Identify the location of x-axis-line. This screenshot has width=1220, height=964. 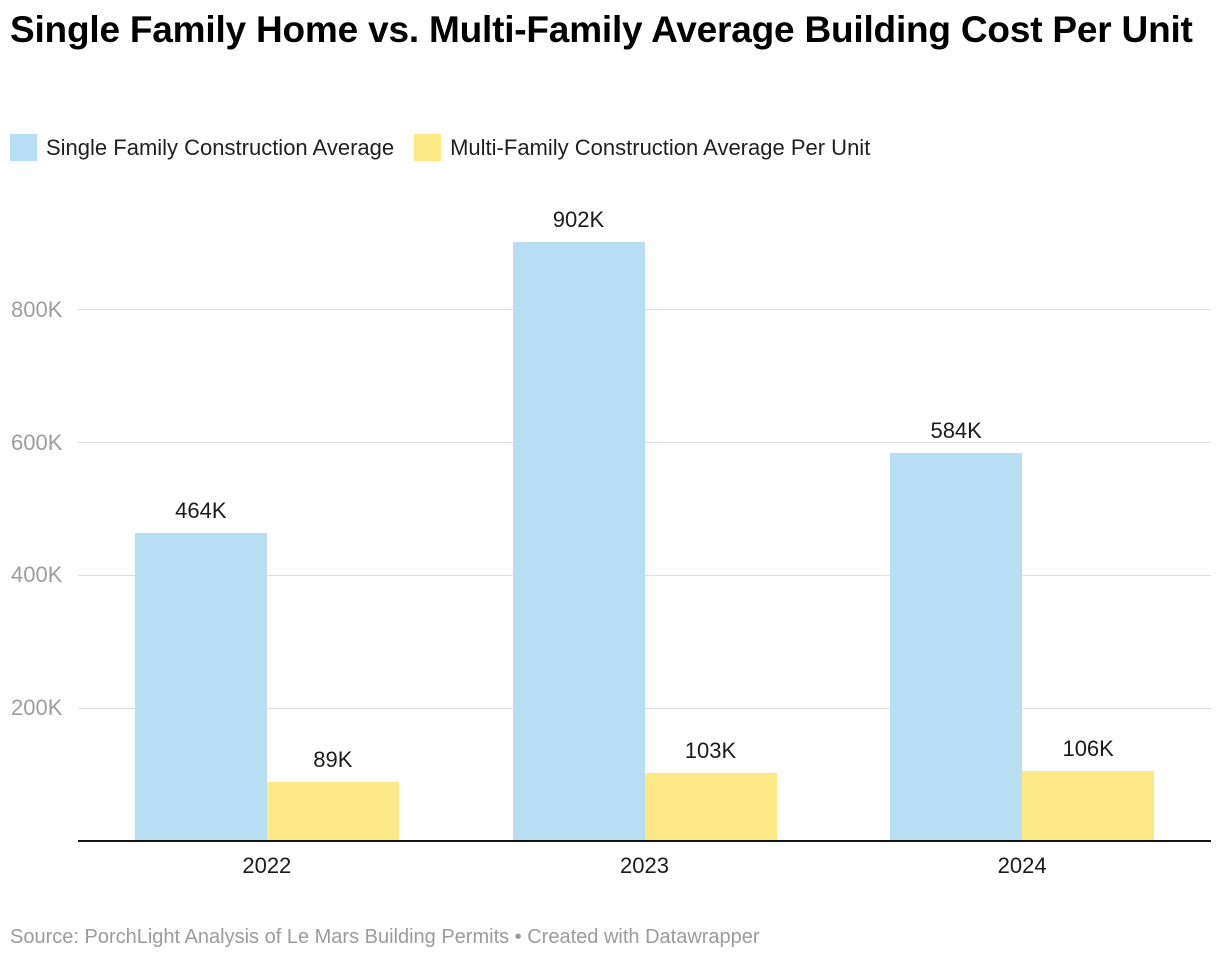
(644, 840).